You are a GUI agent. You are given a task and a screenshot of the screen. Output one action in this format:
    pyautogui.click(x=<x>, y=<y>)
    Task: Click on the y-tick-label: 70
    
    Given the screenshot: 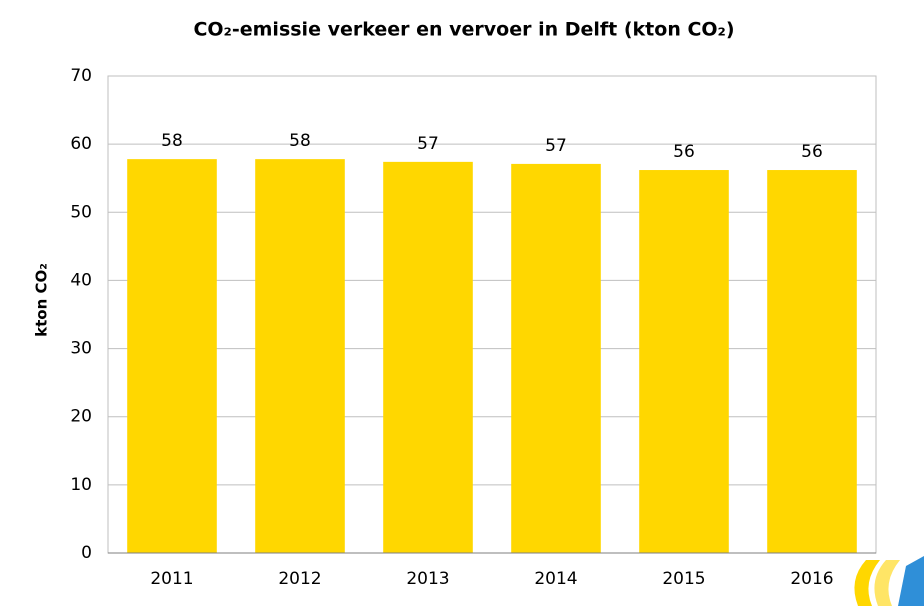 What is the action you would take?
    pyautogui.click(x=81, y=76)
    